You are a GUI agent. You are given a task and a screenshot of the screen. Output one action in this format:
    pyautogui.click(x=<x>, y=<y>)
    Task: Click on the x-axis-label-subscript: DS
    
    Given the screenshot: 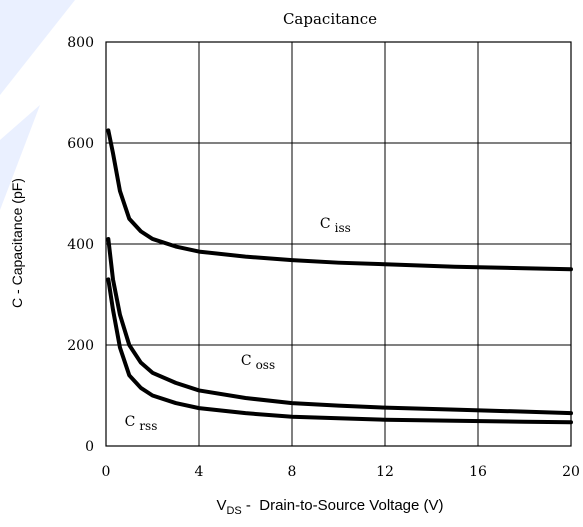 What is the action you would take?
    pyautogui.click(x=233, y=511)
    